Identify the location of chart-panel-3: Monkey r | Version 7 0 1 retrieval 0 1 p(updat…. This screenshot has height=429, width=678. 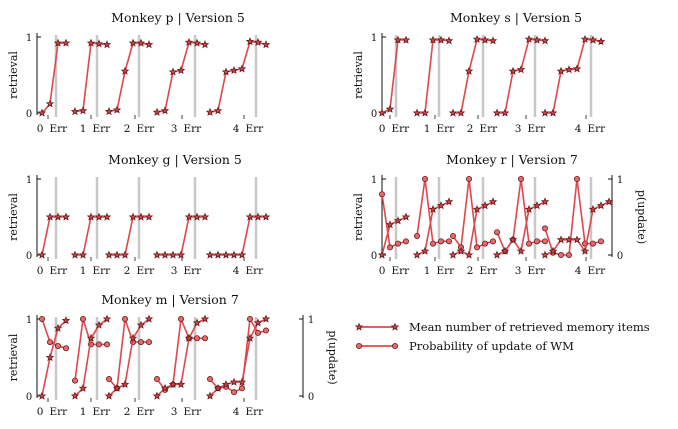
(500, 214).